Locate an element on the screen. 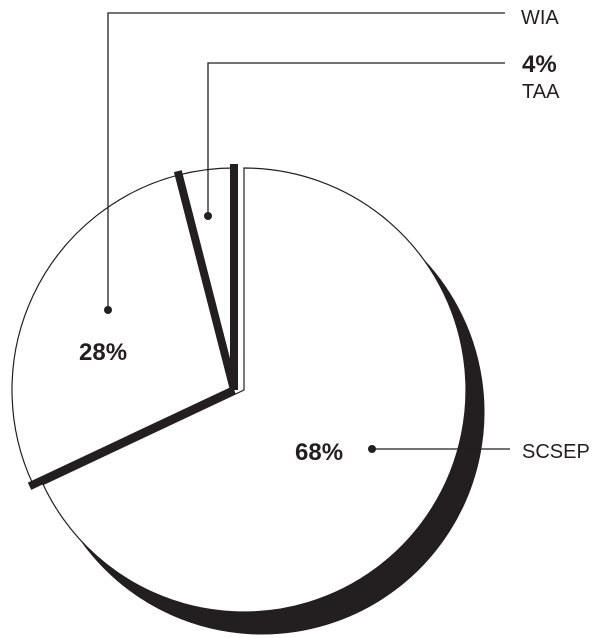  leader-taa-dot is located at coordinates (208, 216).